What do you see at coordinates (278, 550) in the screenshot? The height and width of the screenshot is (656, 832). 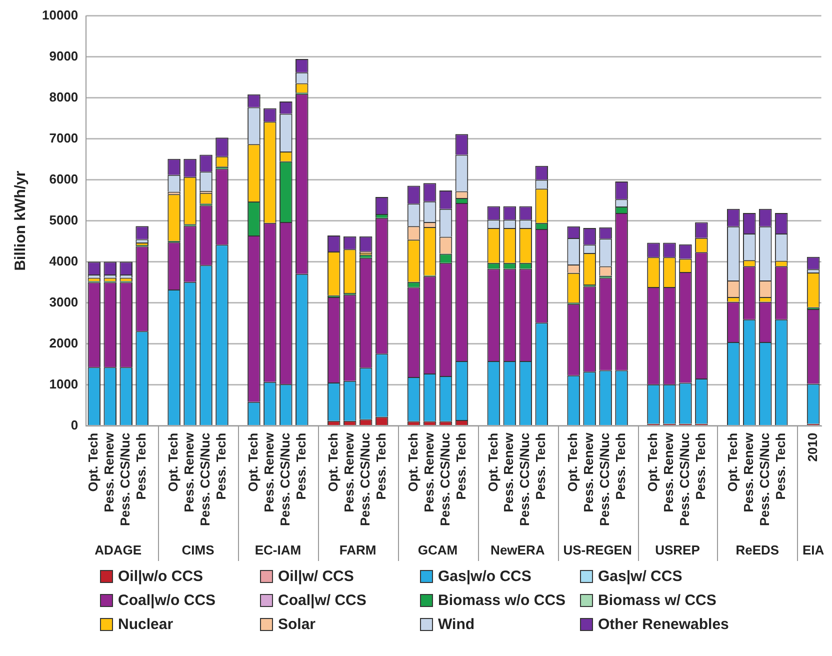 I see `text: EC-IAM` at bounding box center [278, 550].